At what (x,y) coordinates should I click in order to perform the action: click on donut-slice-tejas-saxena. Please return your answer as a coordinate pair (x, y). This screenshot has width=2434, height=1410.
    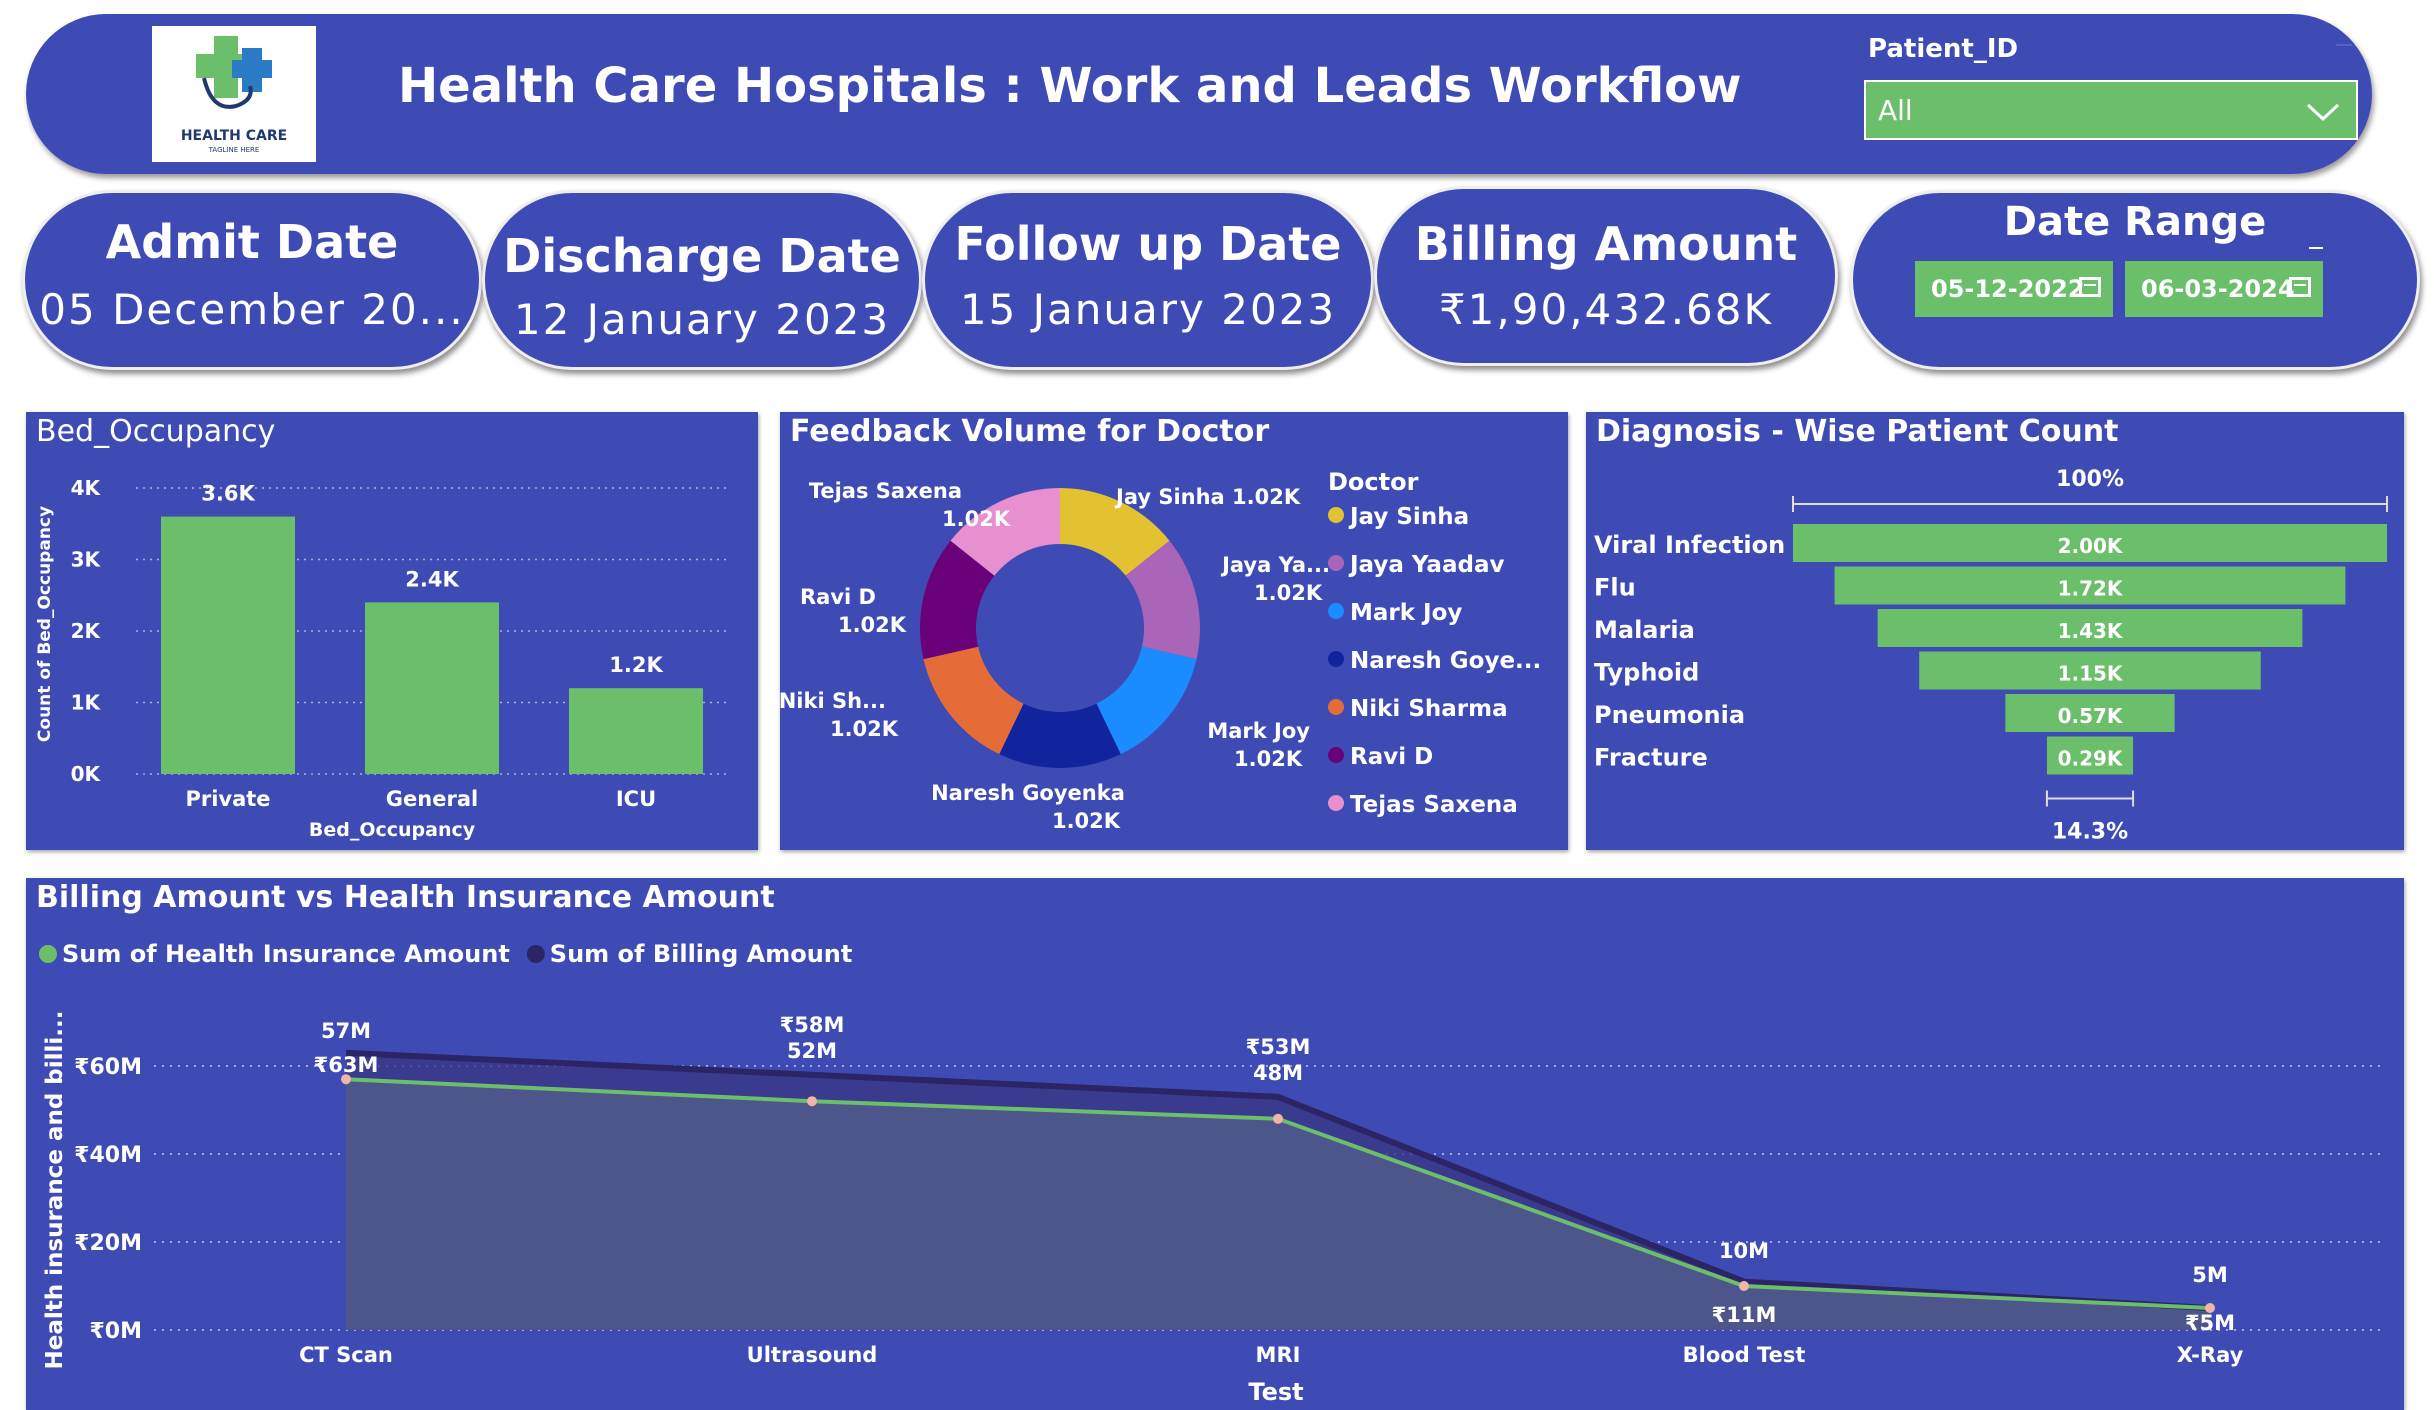
    Looking at the image, I should click on (1005, 532).